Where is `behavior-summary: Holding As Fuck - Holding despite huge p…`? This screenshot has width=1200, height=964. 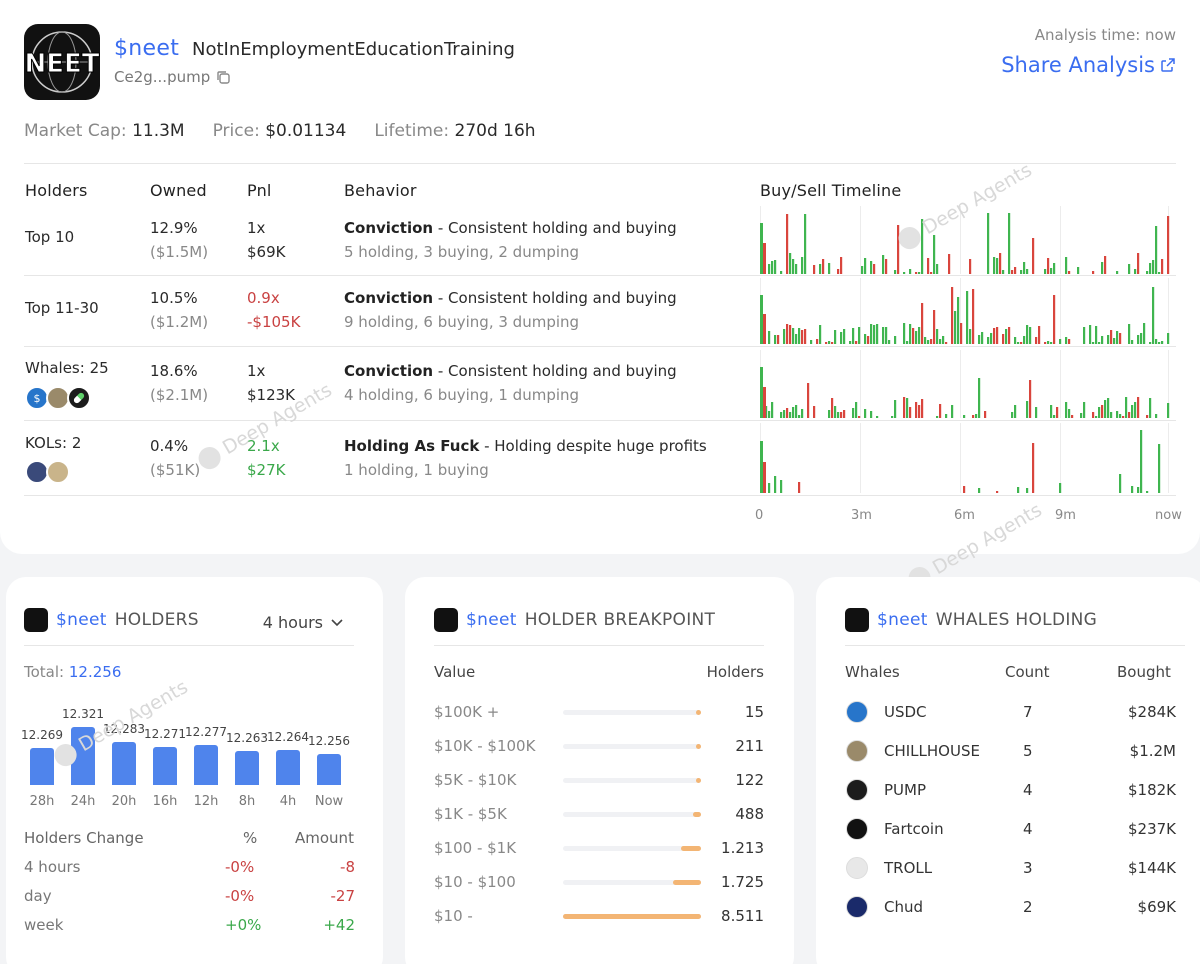 behavior-summary: Holding As Fuck - Holding despite huge p… is located at coordinates (525, 446).